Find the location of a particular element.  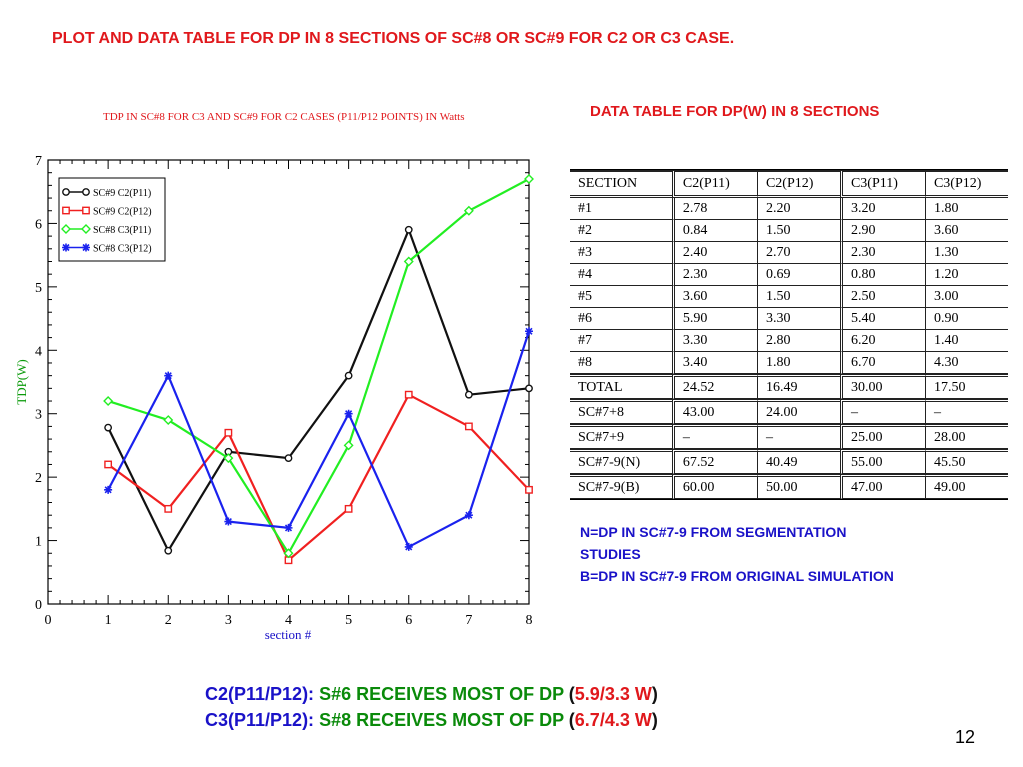

summary-label: C3(P11/P12): is located at coordinates (260, 720).